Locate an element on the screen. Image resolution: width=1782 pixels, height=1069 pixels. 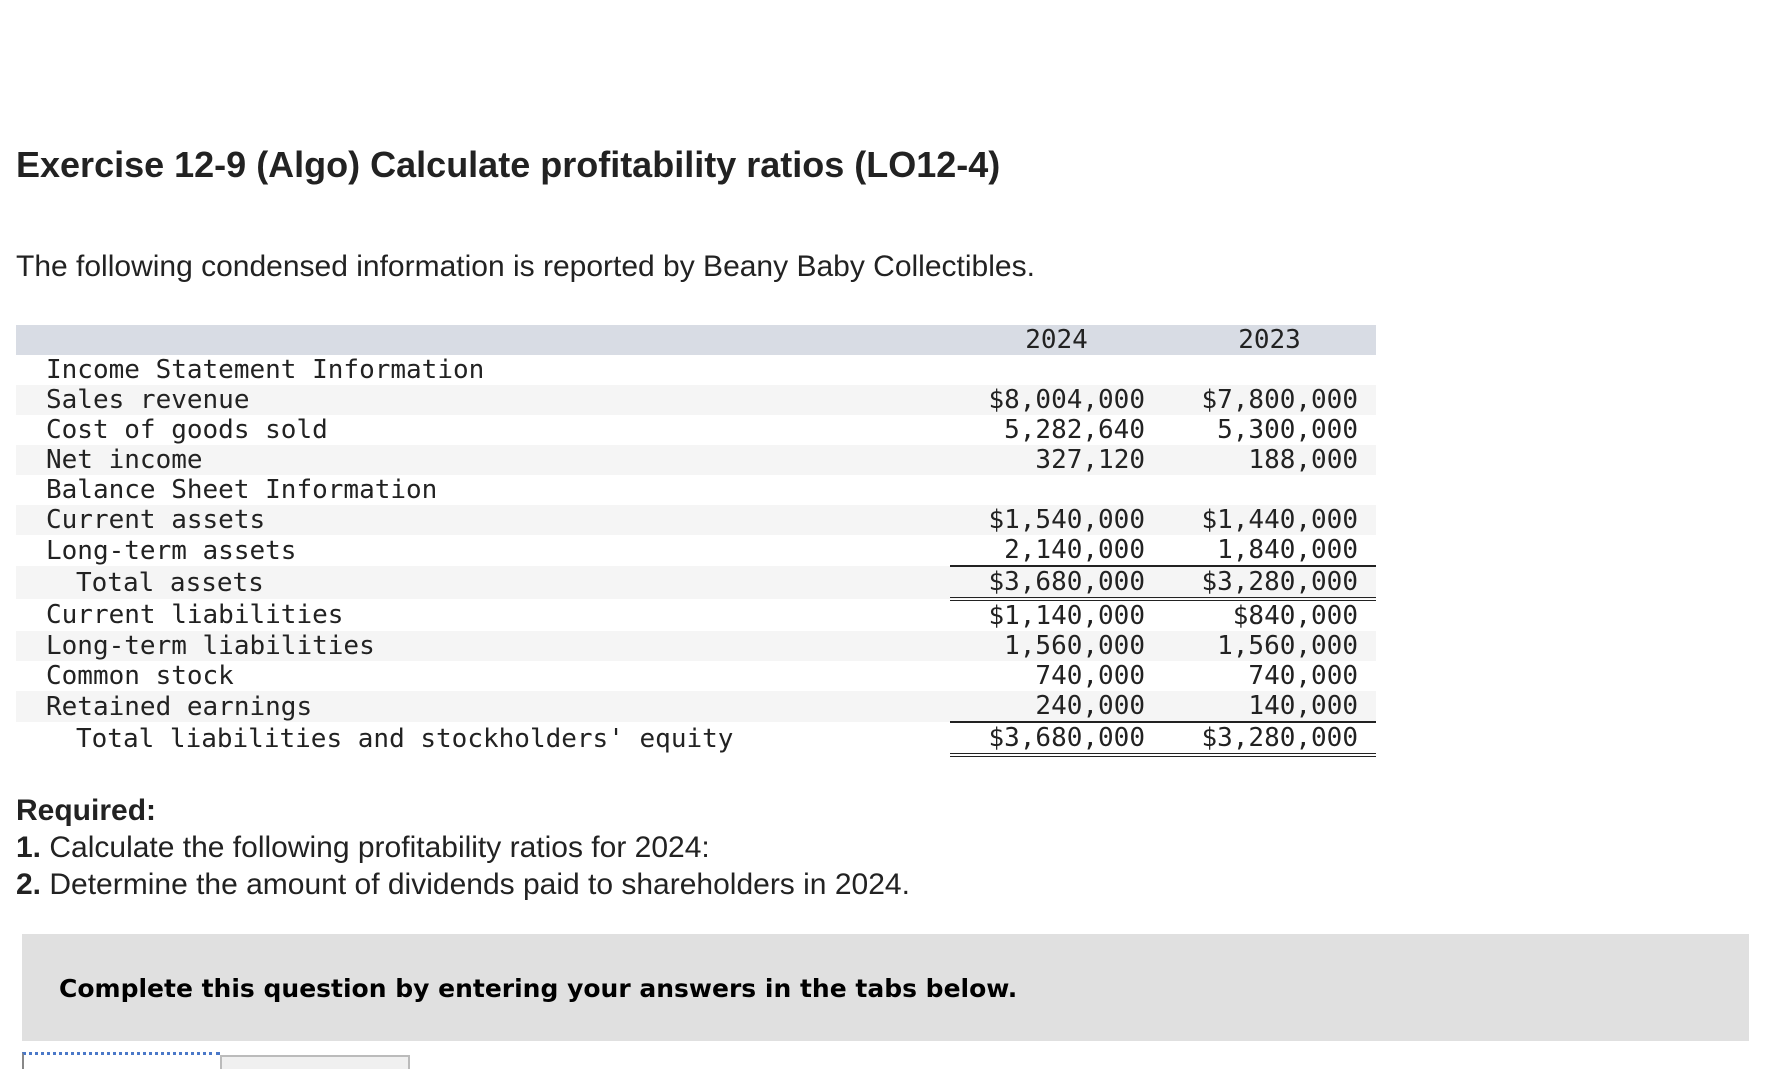
table-row: Sales revenue $8,004,000 $7,800,000 is located at coordinates (696, 400).